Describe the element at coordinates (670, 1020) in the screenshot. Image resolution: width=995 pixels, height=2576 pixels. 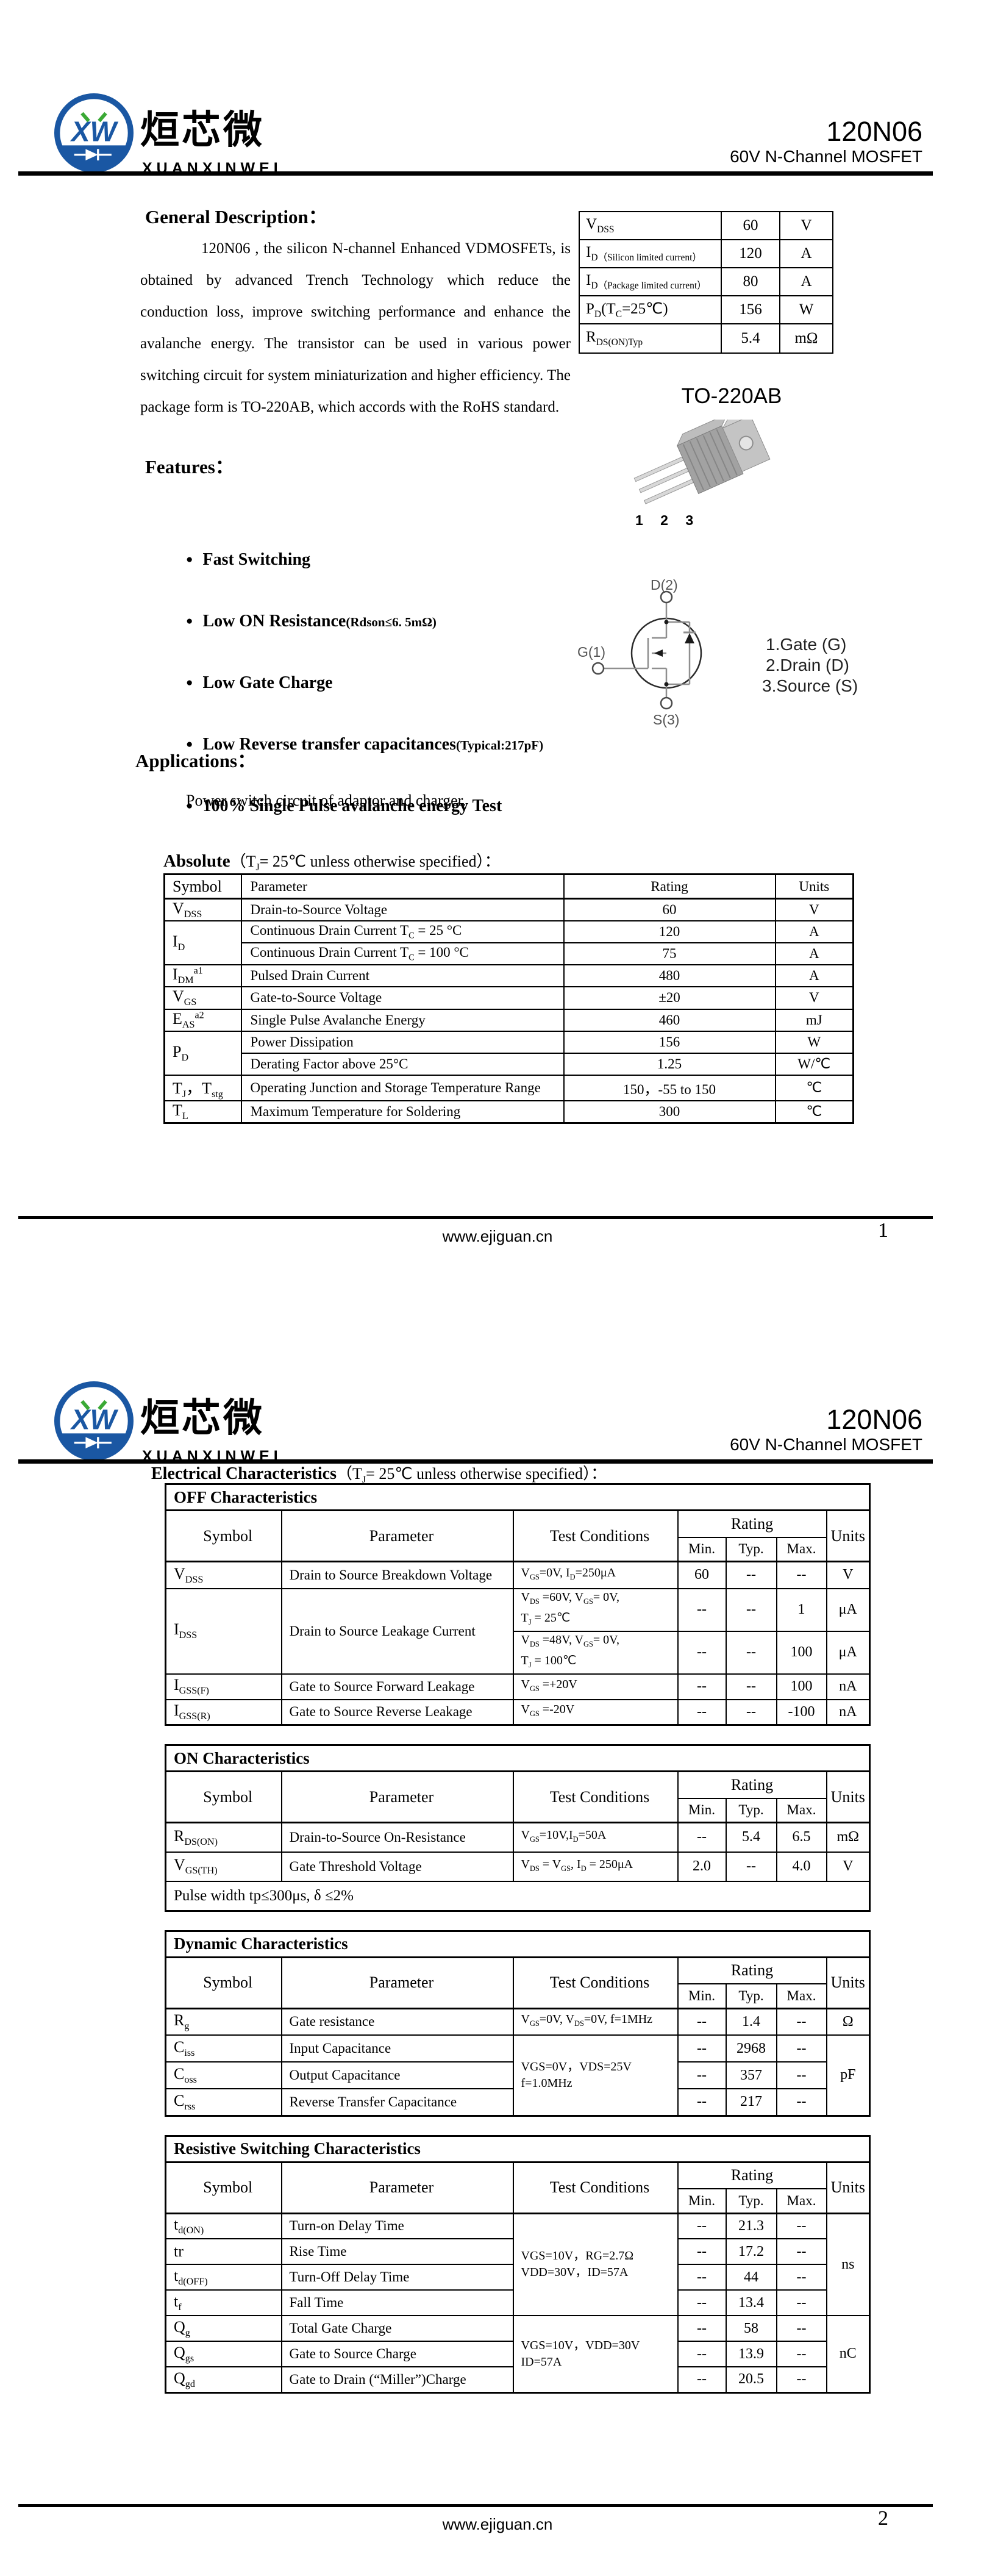
I see `cell-rating: 460` at that location.